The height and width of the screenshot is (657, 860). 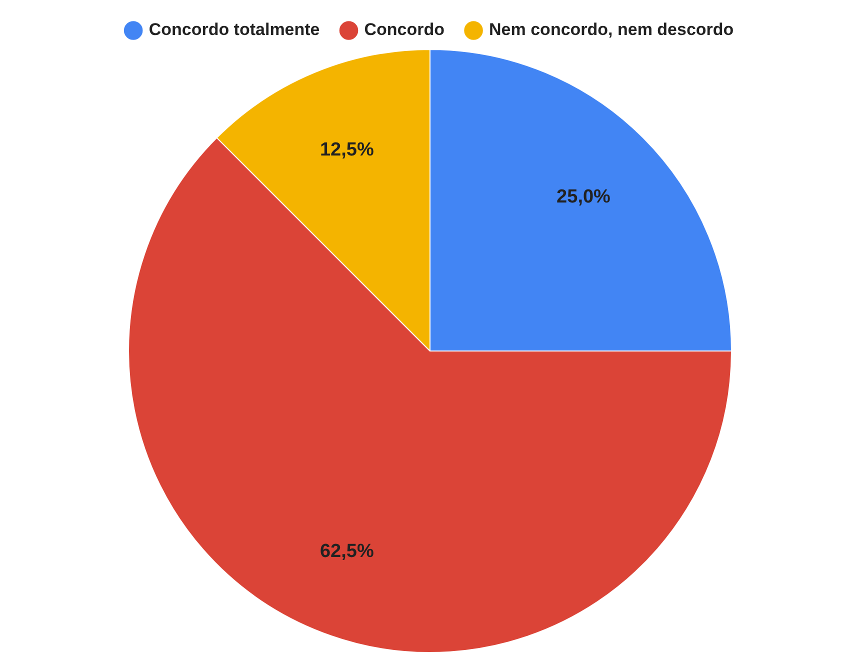 What do you see at coordinates (611, 30) in the screenshot?
I see `legend-label: Nem concordo, nem descordo` at bounding box center [611, 30].